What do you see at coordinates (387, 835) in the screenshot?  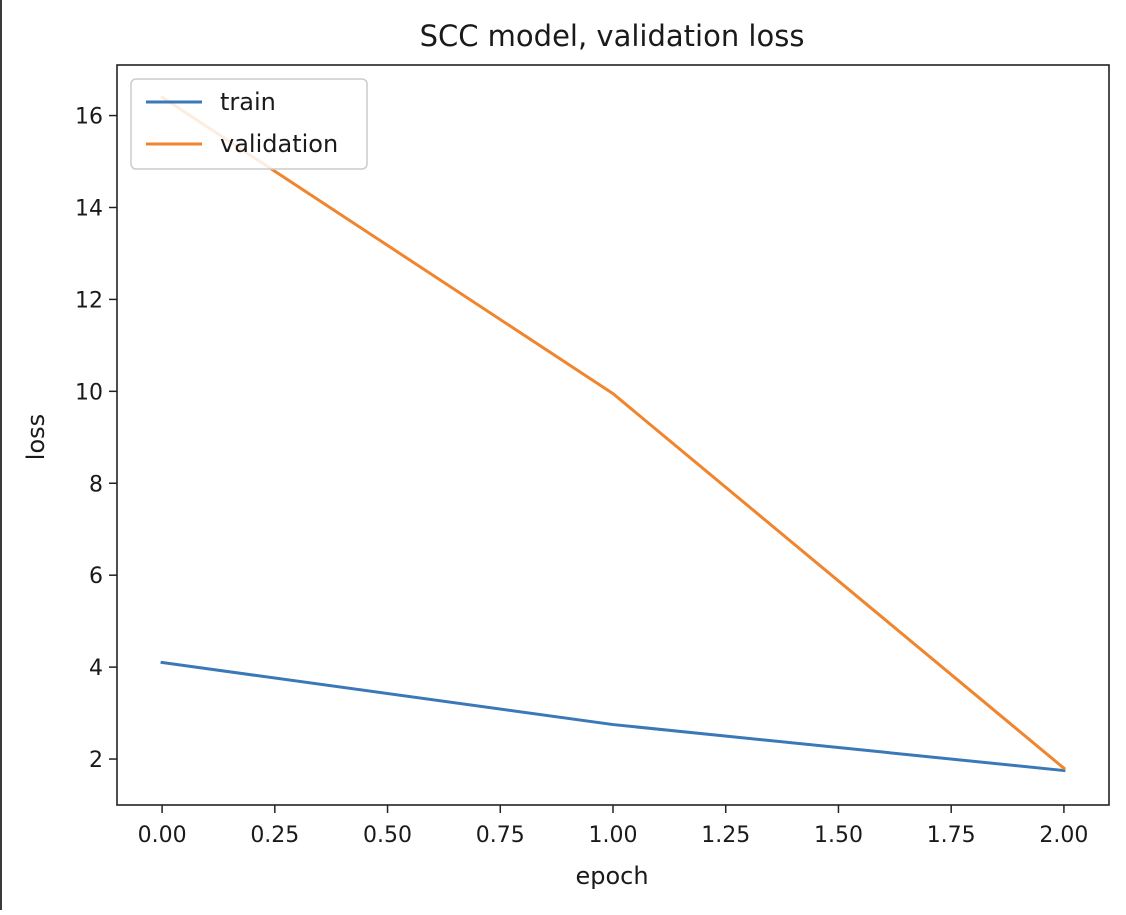 I see `x-tick-label: 0.50` at bounding box center [387, 835].